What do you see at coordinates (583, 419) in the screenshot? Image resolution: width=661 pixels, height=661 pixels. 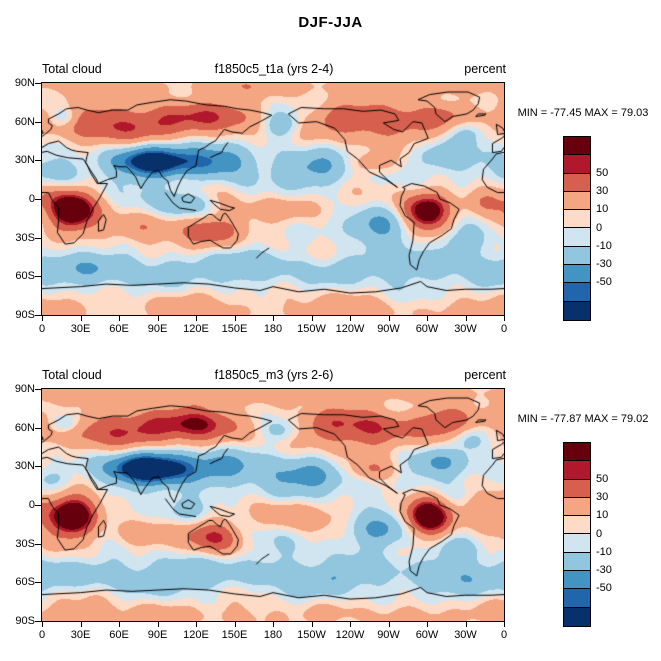 I see `minmax-label: MIN = -77.87 MAX = 79.02` at bounding box center [583, 419].